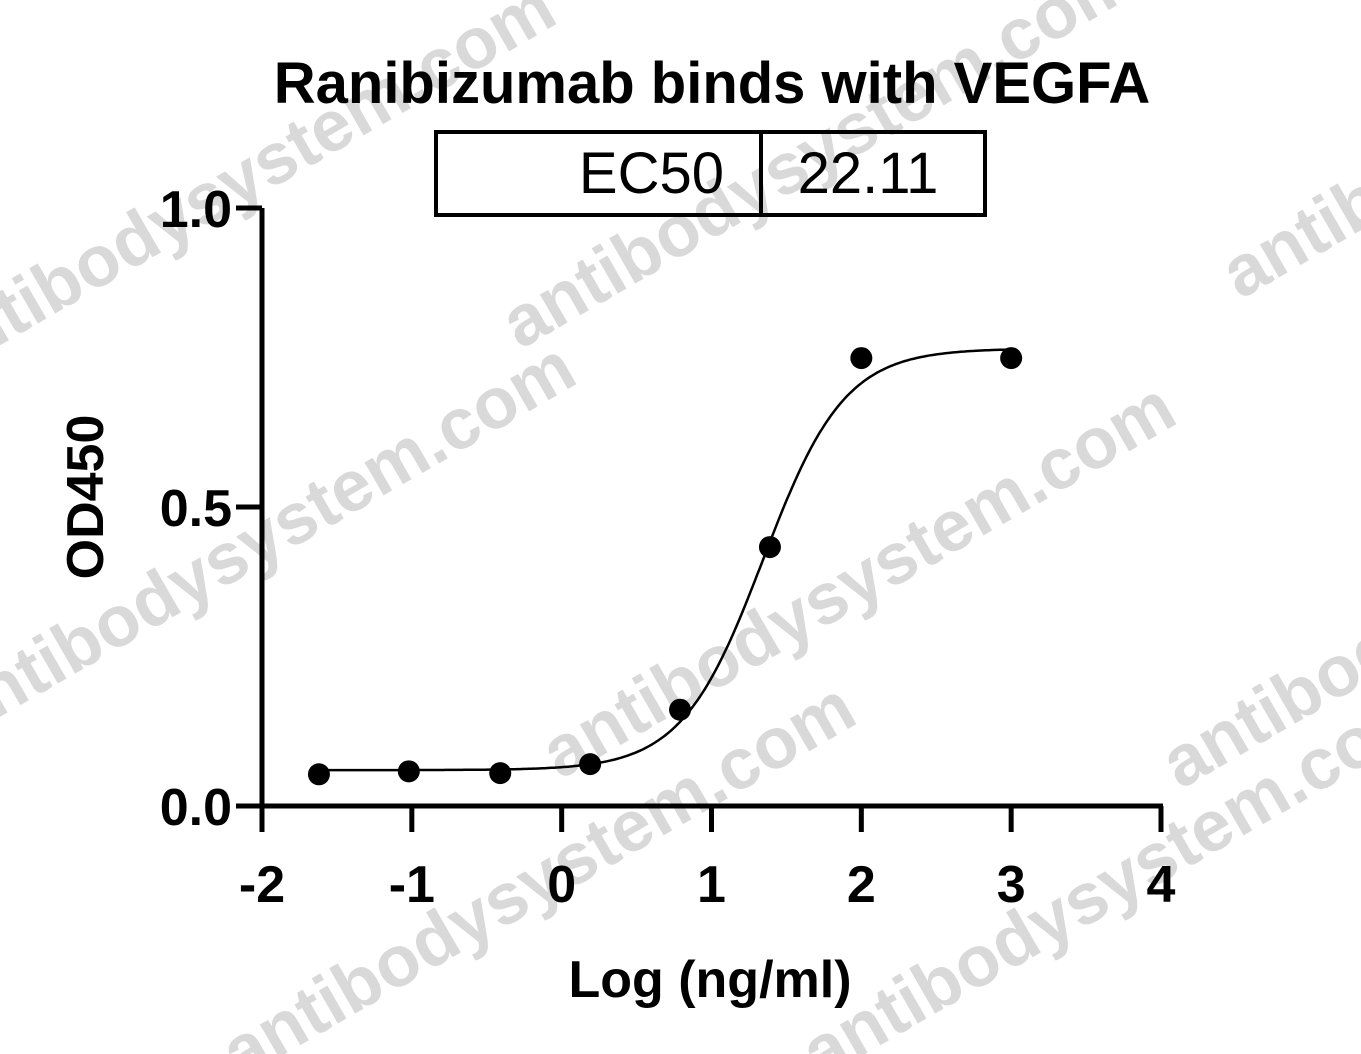  Describe the element at coordinates (712, 83) in the screenshot. I see `chart-title: Ranibizumab binds with VEGFA` at that location.